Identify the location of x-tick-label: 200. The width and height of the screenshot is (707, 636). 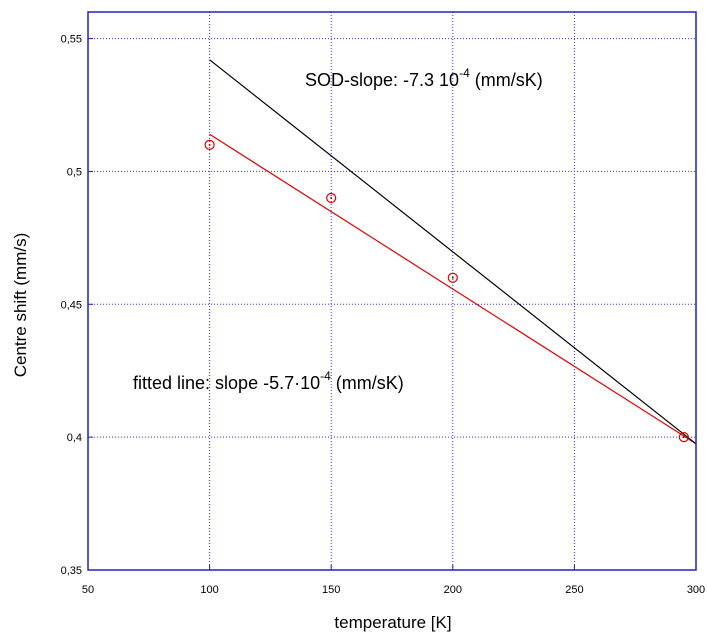
(453, 590).